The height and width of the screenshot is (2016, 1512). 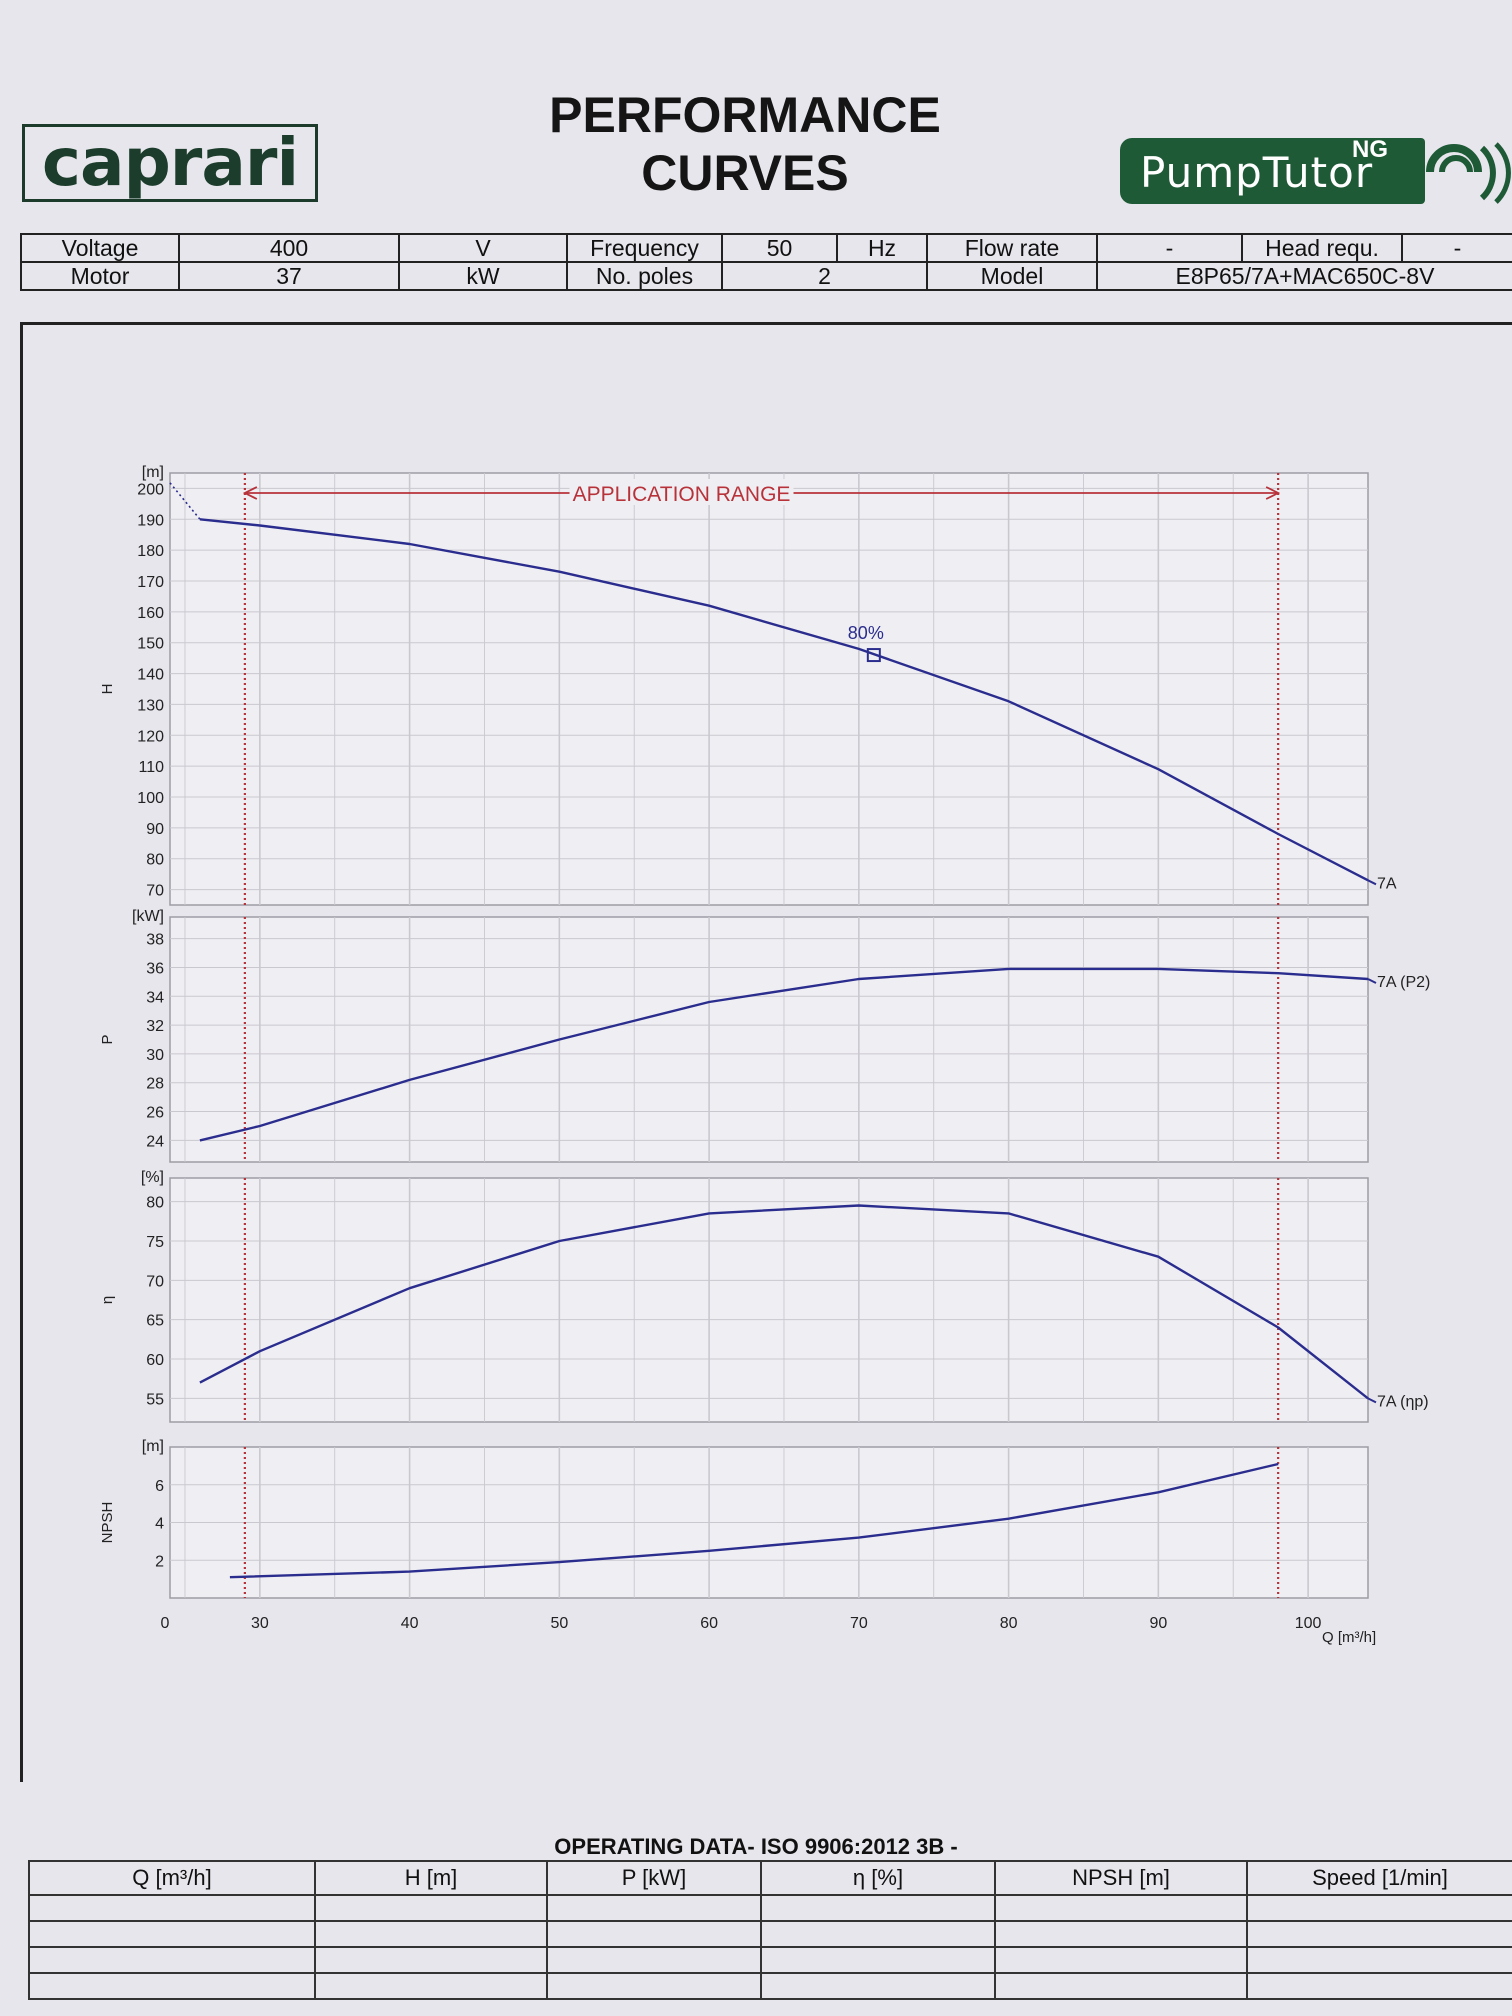 I want to click on y-tick-label: 55, so click(x=155, y=1399).